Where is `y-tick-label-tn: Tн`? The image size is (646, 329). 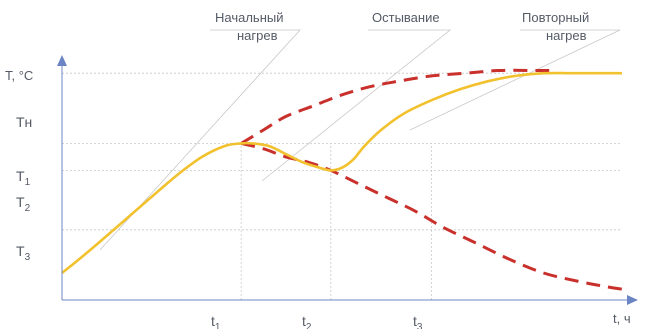
y-tick-label-tn: Tн is located at coordinates (24, 122).